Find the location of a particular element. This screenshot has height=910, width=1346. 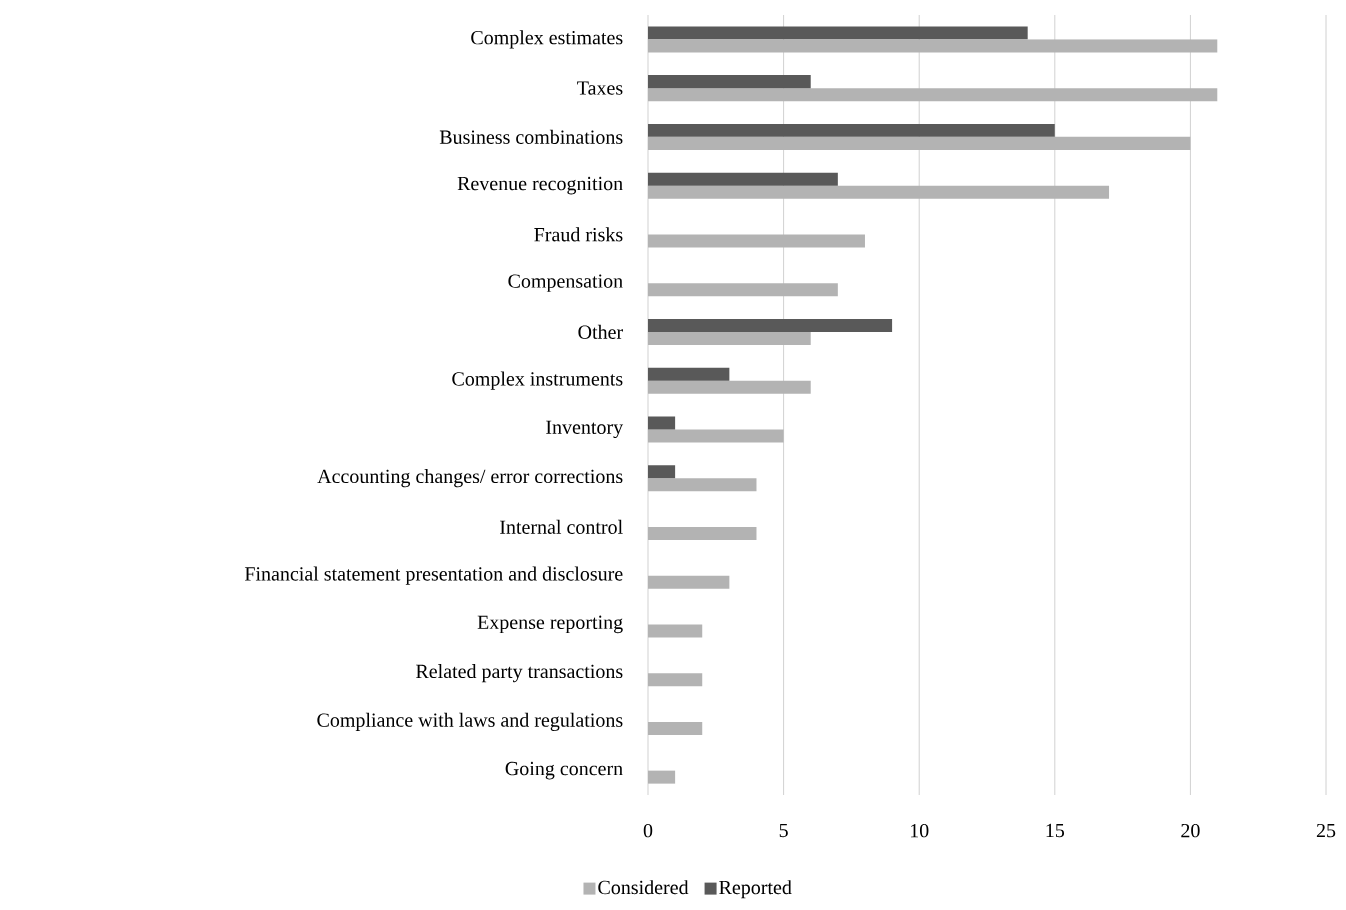

y-tick-label: Compliance with laws and regulations is located at coordinates (470, 721).